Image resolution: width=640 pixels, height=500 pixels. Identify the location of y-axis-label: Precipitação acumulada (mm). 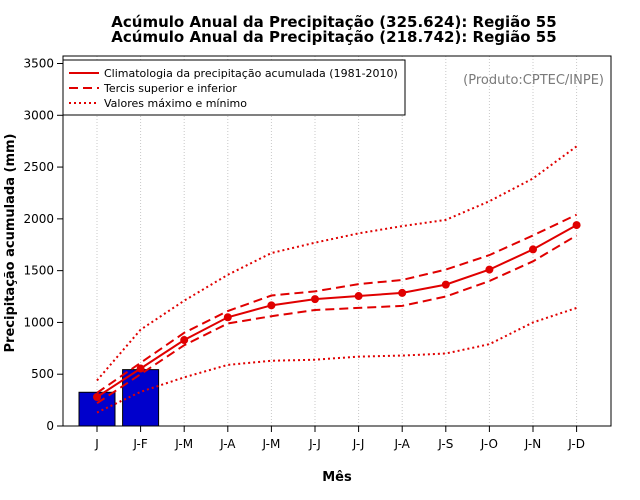
(10, 243).